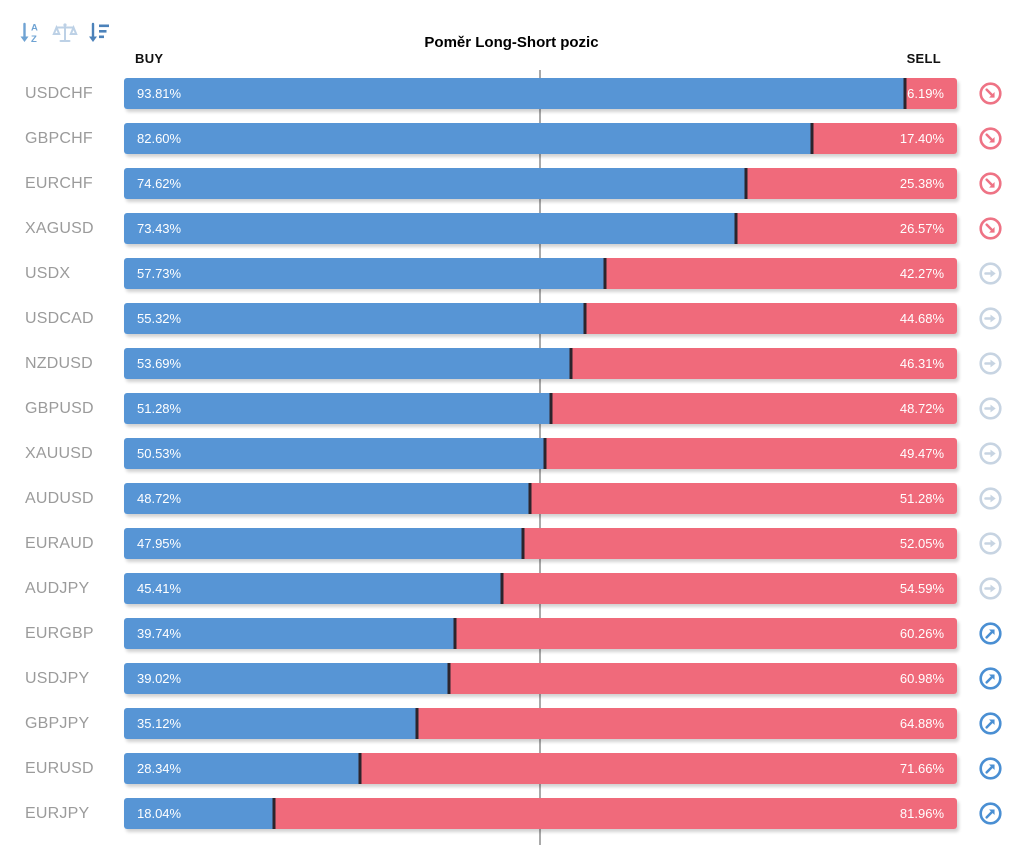  What do you see at coordinates (57, 813) in the screenshot?
I see `pair-symbol-label: EURJPY` at bounding box center [57, 813].